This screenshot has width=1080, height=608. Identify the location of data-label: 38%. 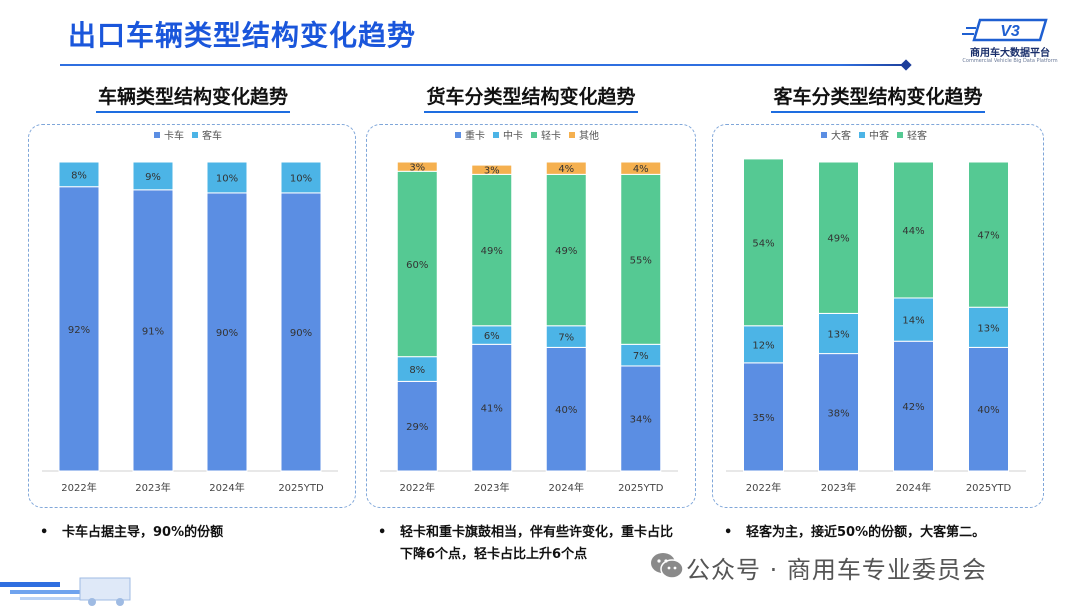
(838, 413).